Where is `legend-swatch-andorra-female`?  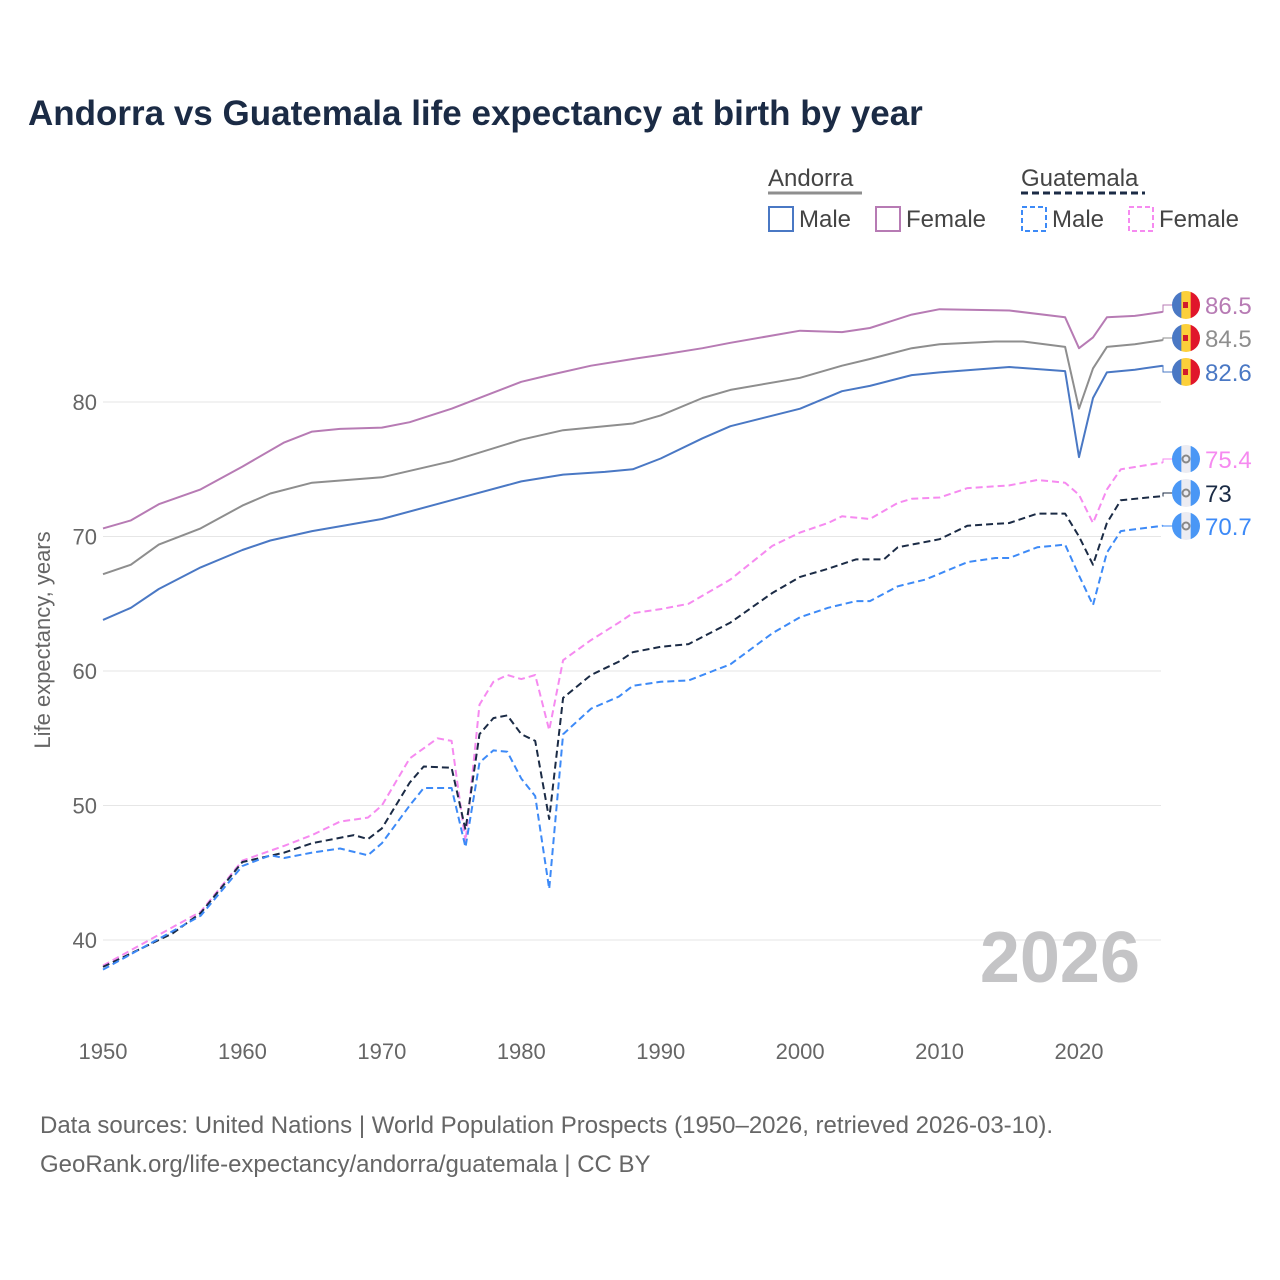 legend-swatch-andorra-female is located at coordinates (888, 219).